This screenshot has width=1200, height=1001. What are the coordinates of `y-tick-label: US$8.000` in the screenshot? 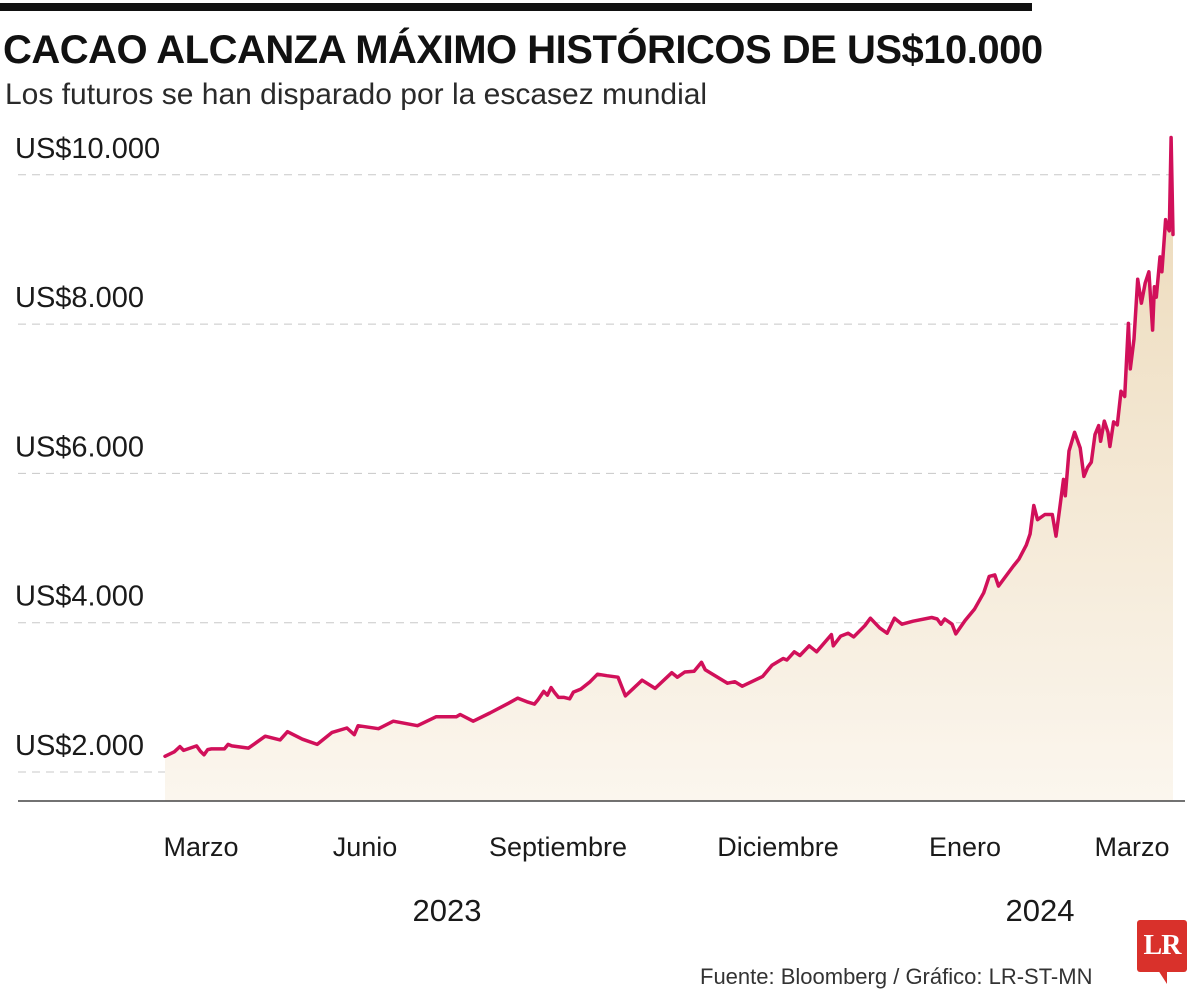 It's located at (79, 298).